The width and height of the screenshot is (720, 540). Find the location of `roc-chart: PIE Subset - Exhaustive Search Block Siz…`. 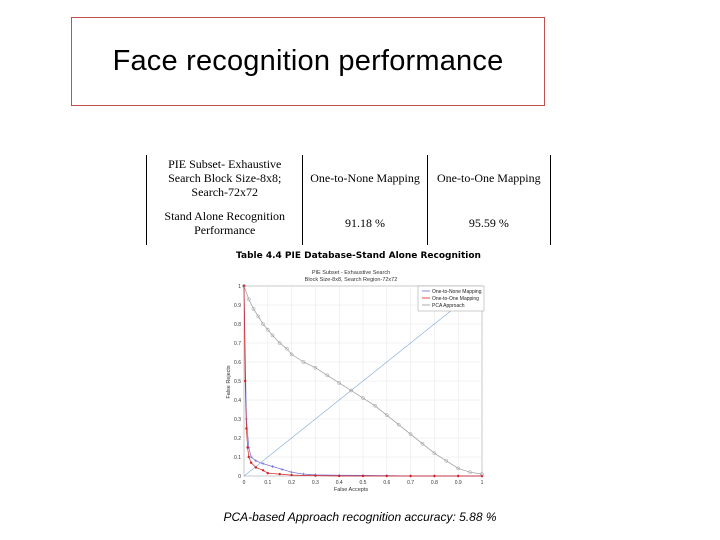

roc-chart: PIE Subset - Exhaustive Search Block Siz… is located at coordinates (355, 381).